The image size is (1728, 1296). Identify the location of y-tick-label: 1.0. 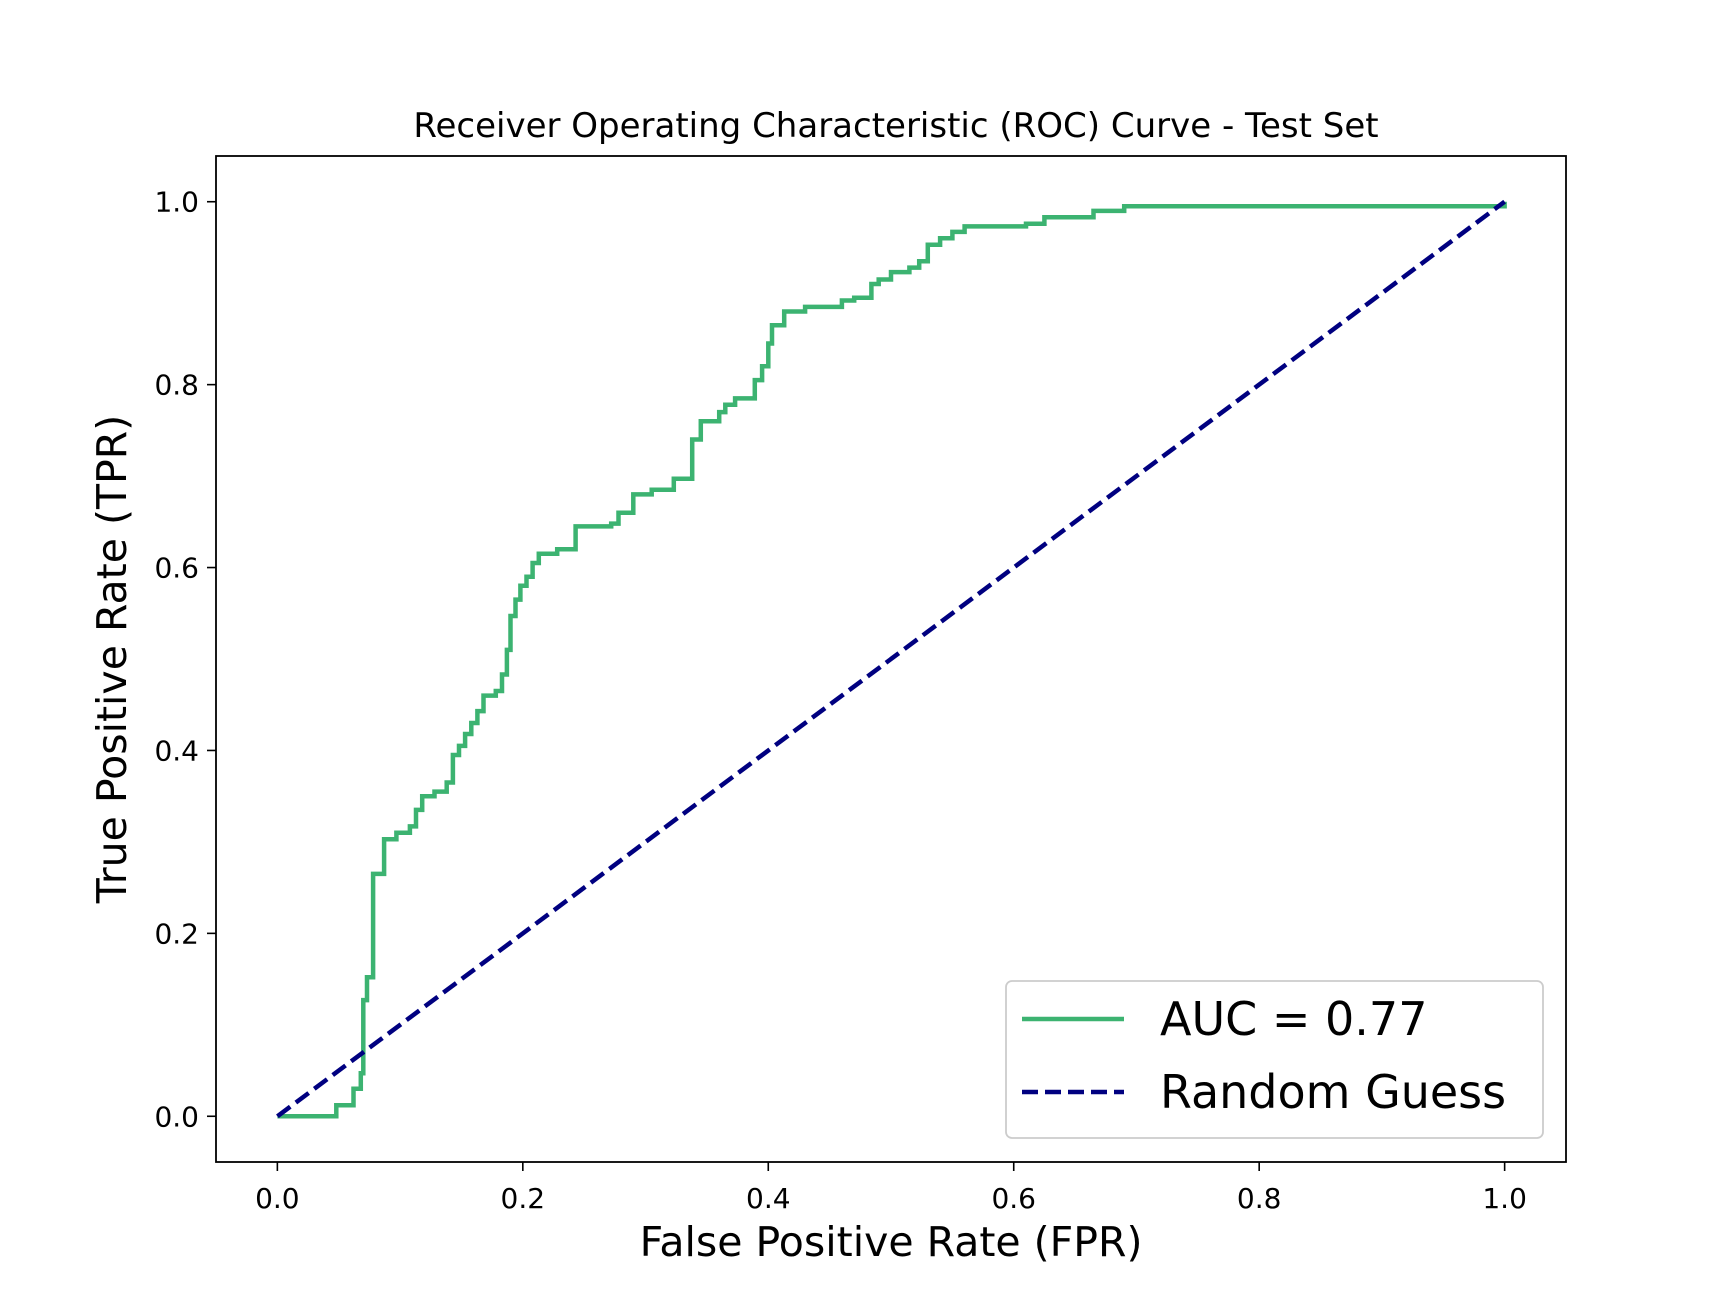
(176, 202).